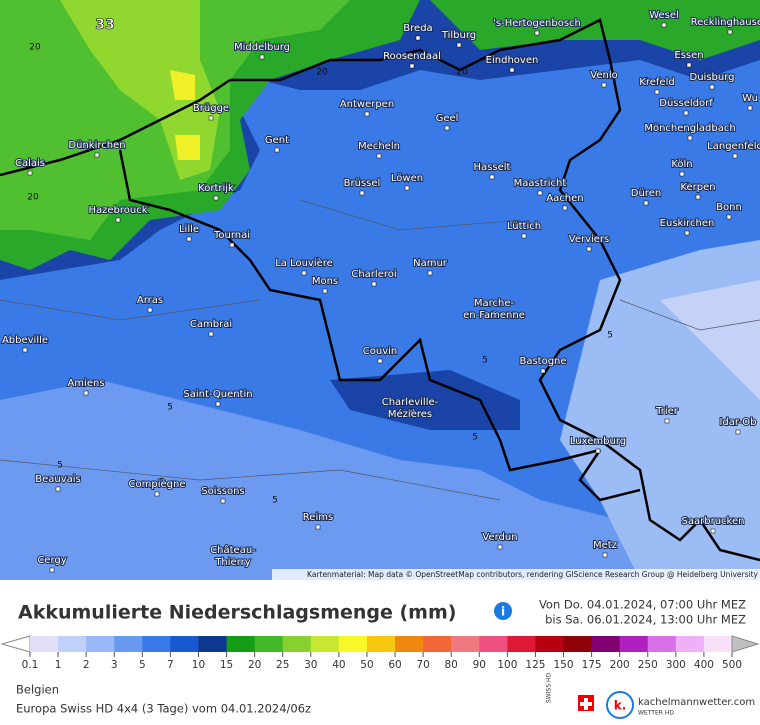  I want to click on legend-label: 50, so click(366, 665).